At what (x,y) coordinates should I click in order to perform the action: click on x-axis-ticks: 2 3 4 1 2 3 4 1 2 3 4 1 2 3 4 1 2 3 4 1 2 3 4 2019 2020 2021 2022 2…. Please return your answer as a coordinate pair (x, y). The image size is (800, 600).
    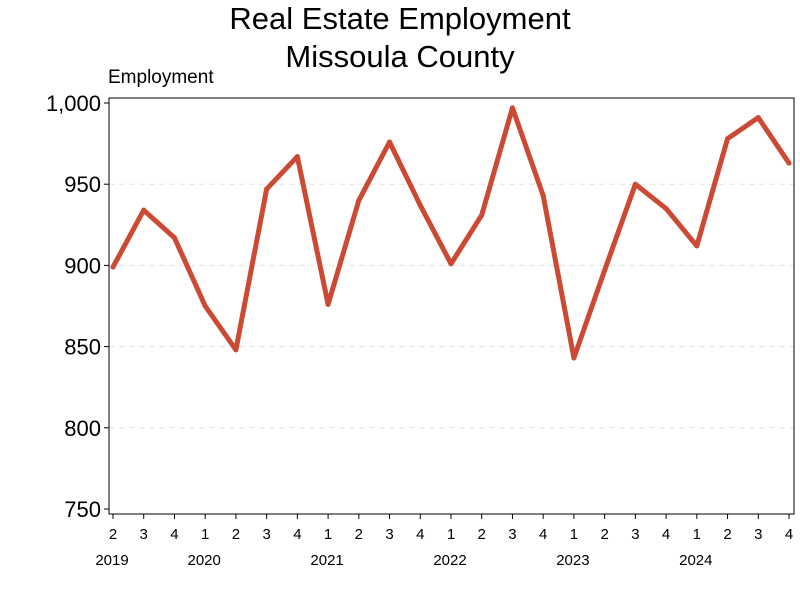
    Looking at the image, I should click on (444, 541).